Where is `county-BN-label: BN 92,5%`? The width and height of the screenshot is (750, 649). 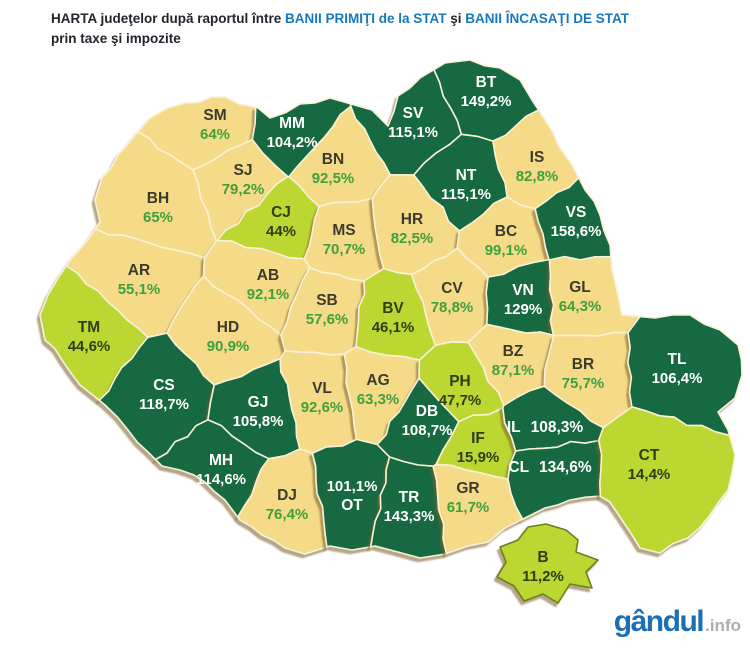 county-BN-label: BN 92,5% is located at coordinates (333, 169).